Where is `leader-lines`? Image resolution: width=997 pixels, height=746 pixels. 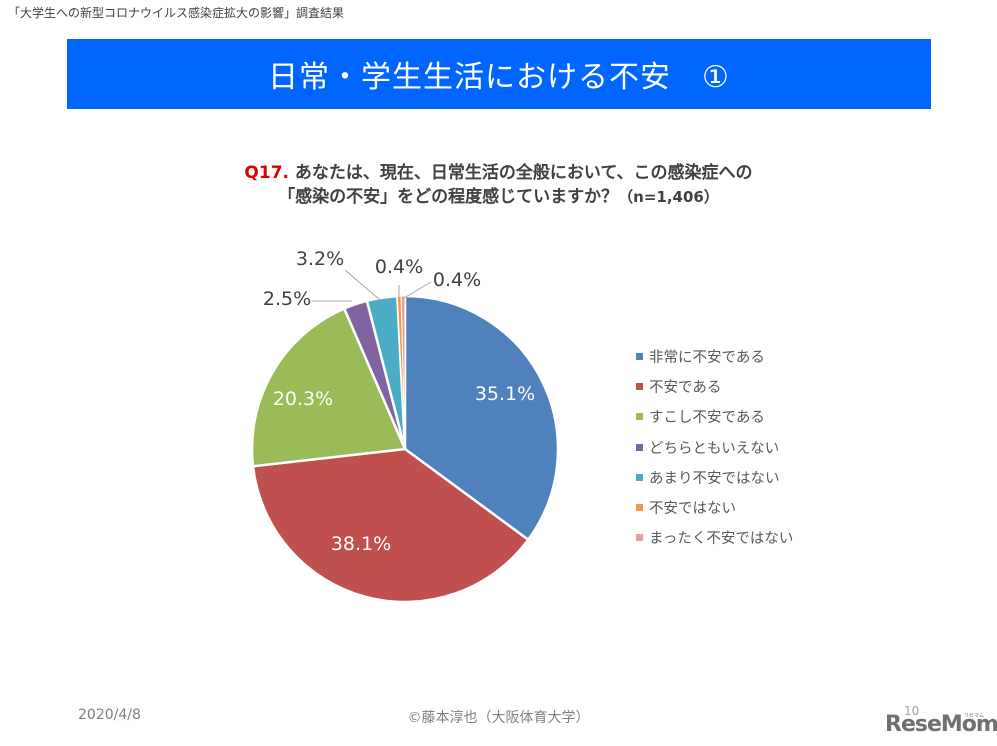 leader-lines is located at coordinates (372, 285).